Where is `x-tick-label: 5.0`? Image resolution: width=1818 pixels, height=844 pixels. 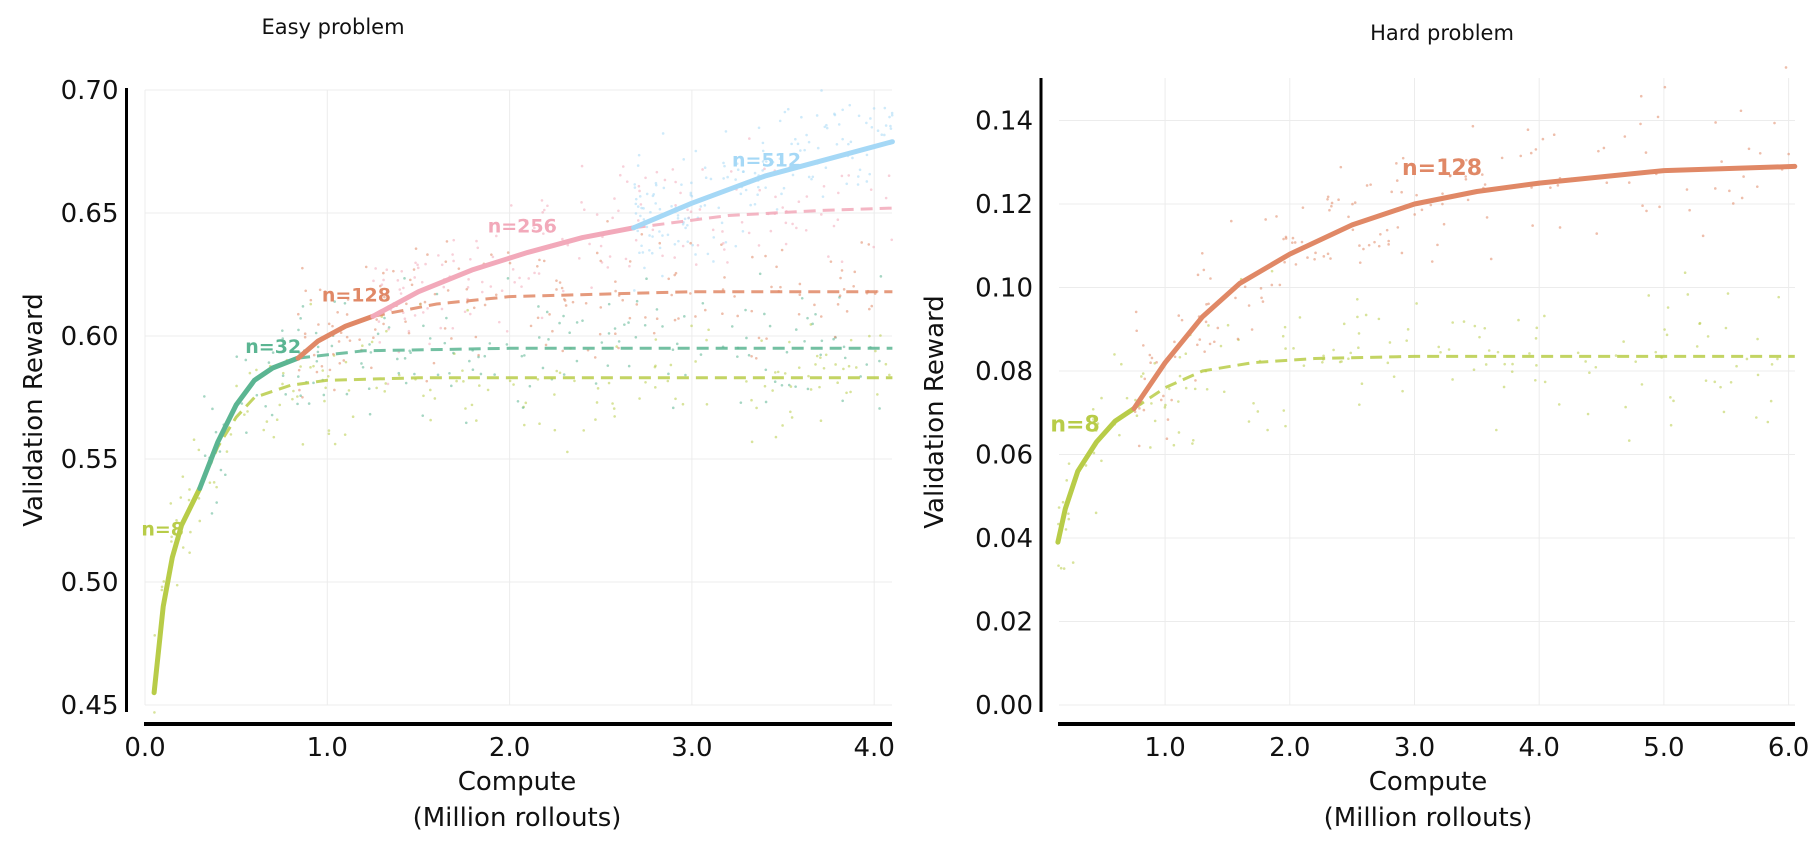 x-tick-label: 5.0 is located at coordinates (1663, 748).